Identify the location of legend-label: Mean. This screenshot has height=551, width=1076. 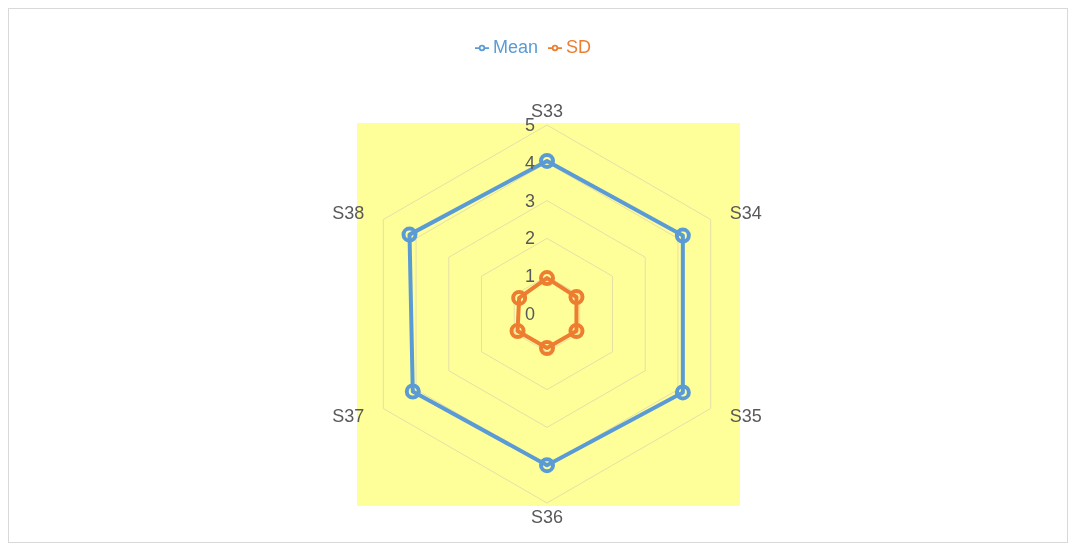
(515, 47).